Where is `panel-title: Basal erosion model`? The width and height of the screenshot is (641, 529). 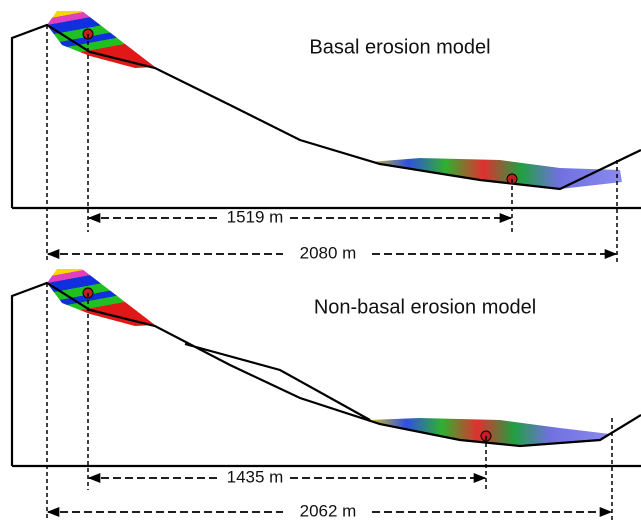 panel-title: Basal erosion model is located at coordinates (399, 47).